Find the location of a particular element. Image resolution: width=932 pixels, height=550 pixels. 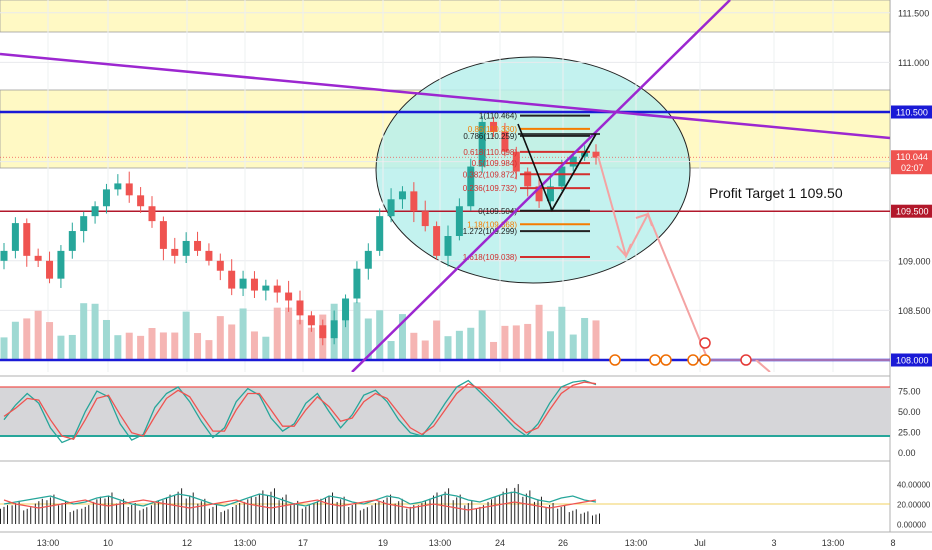

time-tick-label: Jul is located at coordinates (700, 543).